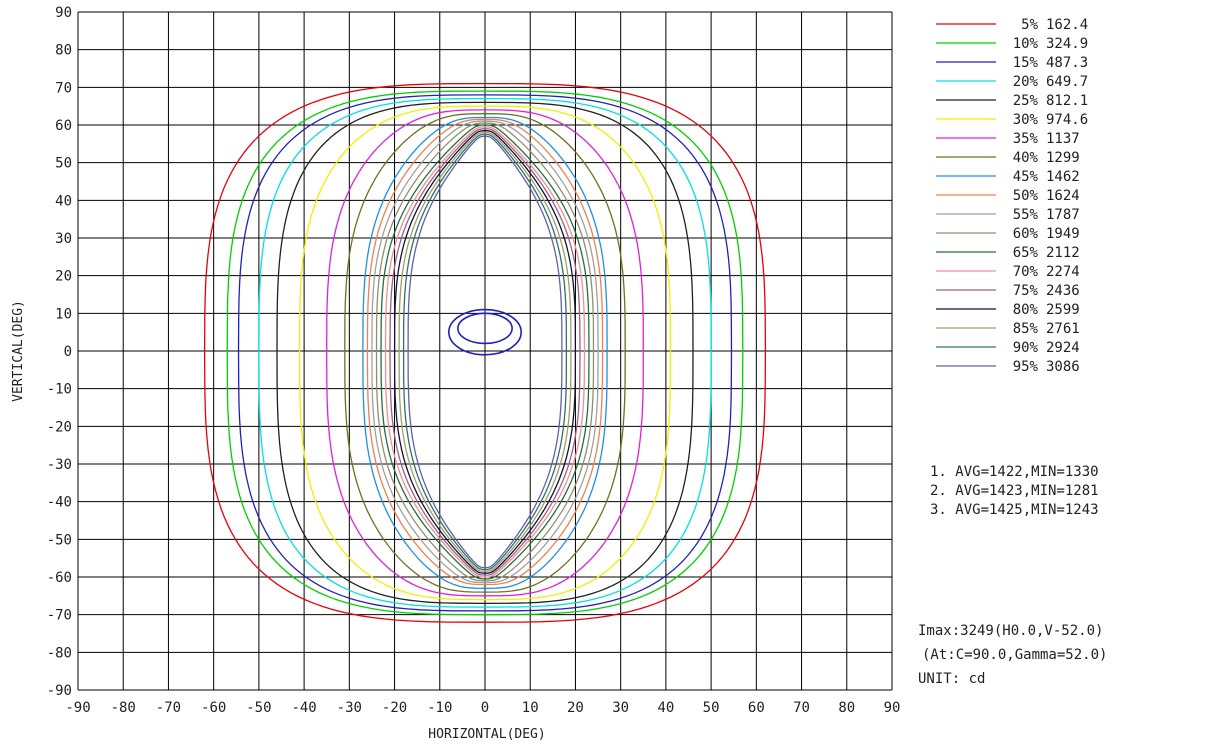 The height and width of the screenshot is (744, 1211). I want to click on legend-value: 2274, so click(1063, 272).